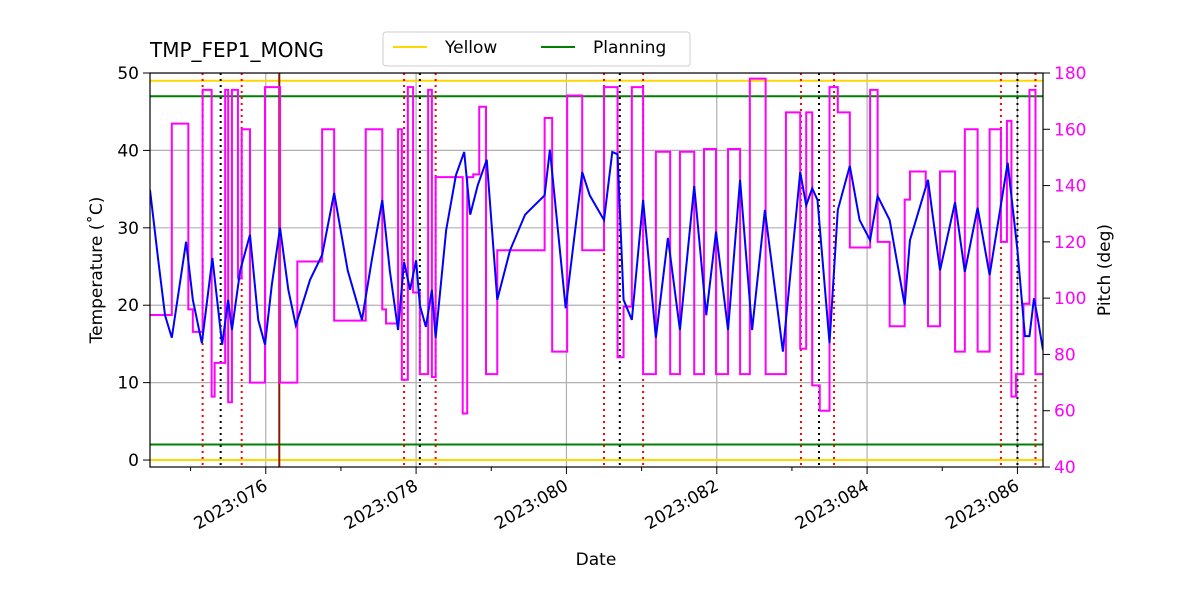  I want to click on y2-tick-label: 100, so click(1070, 299).